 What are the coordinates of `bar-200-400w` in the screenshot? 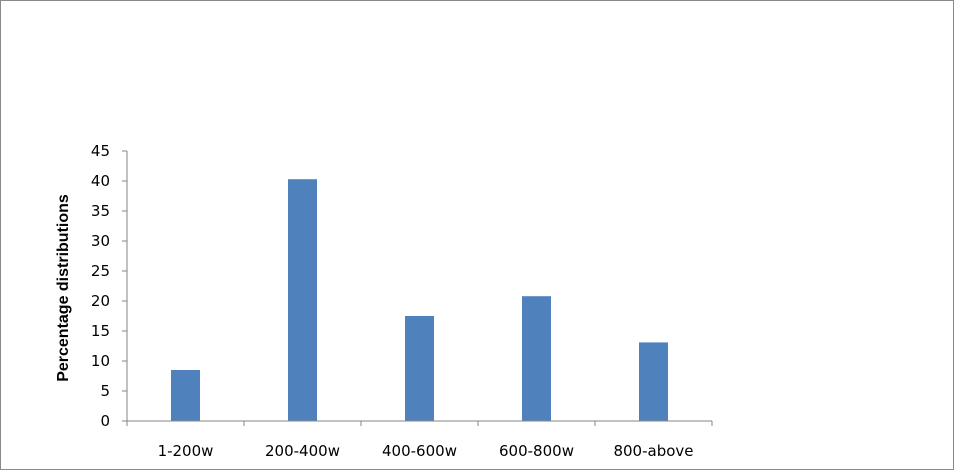 It's located at (302, 300).